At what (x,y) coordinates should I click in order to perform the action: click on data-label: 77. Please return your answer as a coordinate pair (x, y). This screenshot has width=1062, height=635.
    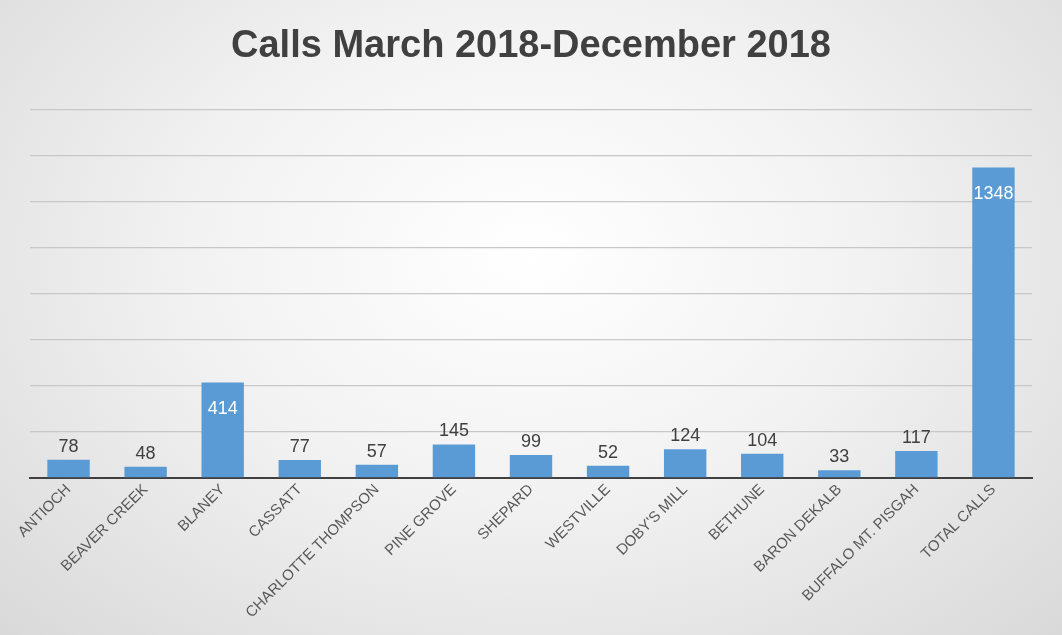
    Looking at the image, I should click on (299, 446).